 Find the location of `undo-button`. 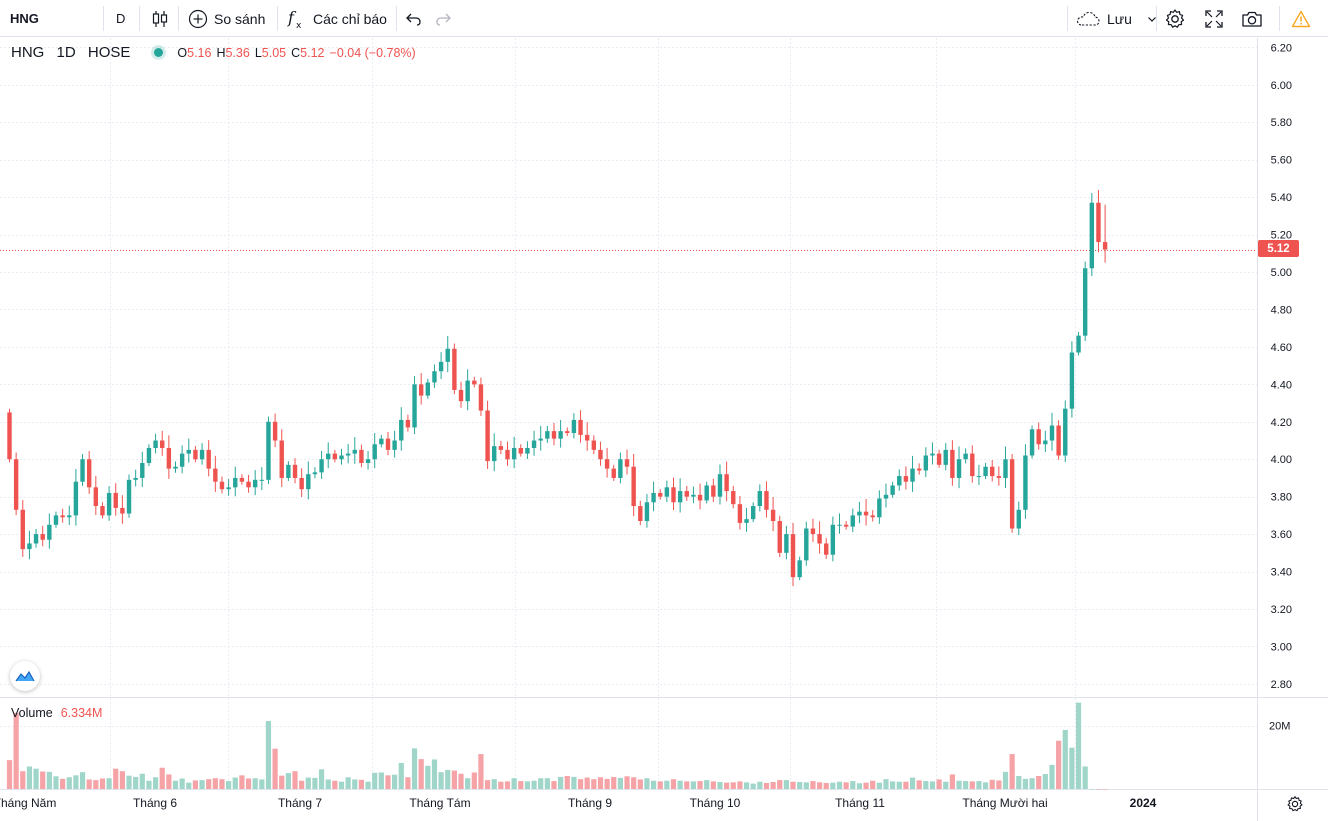

undo-button is located at coordinates (414, 18).